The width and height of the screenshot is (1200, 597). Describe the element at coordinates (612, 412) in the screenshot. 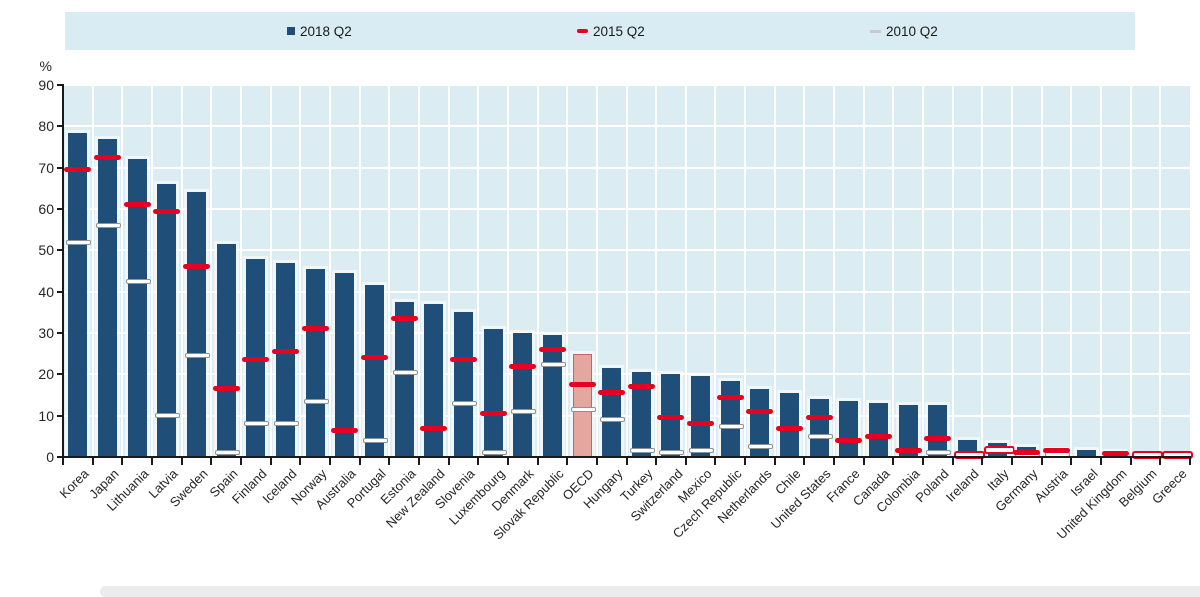

I see `bar-hungary` at that location.